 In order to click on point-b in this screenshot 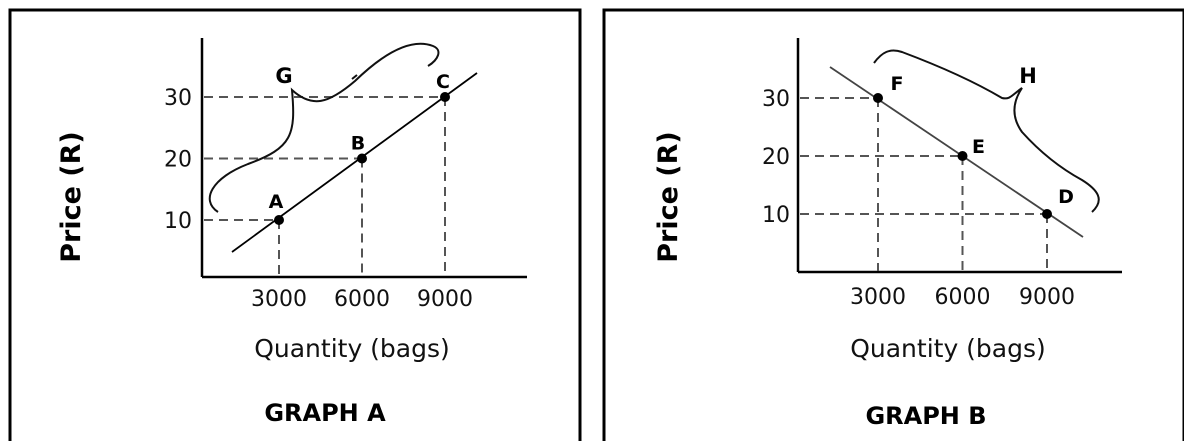, I will do `click(362, 158)`.